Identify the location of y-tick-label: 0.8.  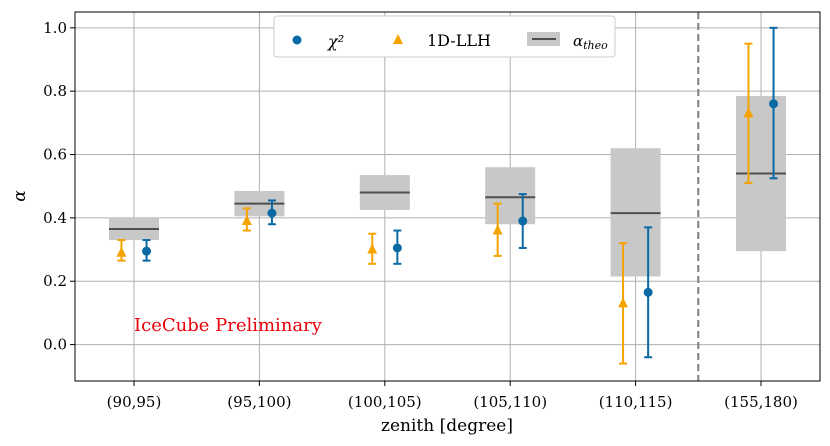
(55, 91).